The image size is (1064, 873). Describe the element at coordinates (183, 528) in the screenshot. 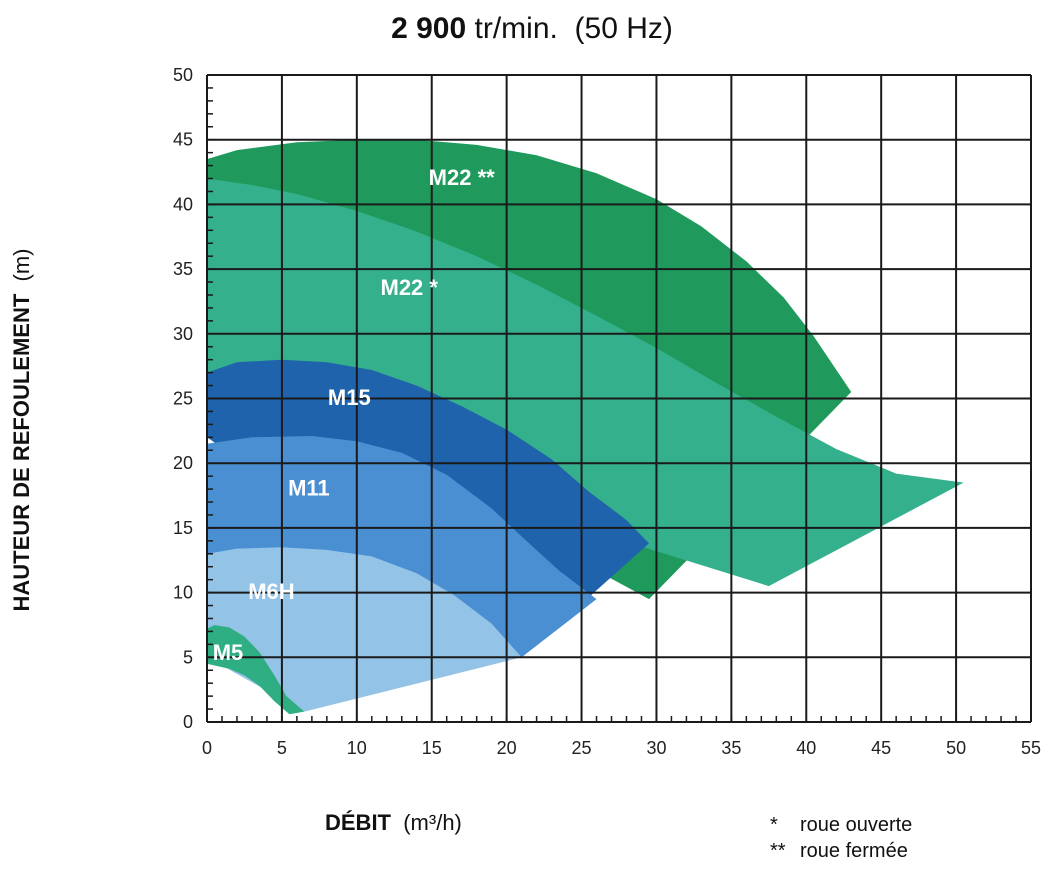

I see `y-tick-label: 15` at that location.